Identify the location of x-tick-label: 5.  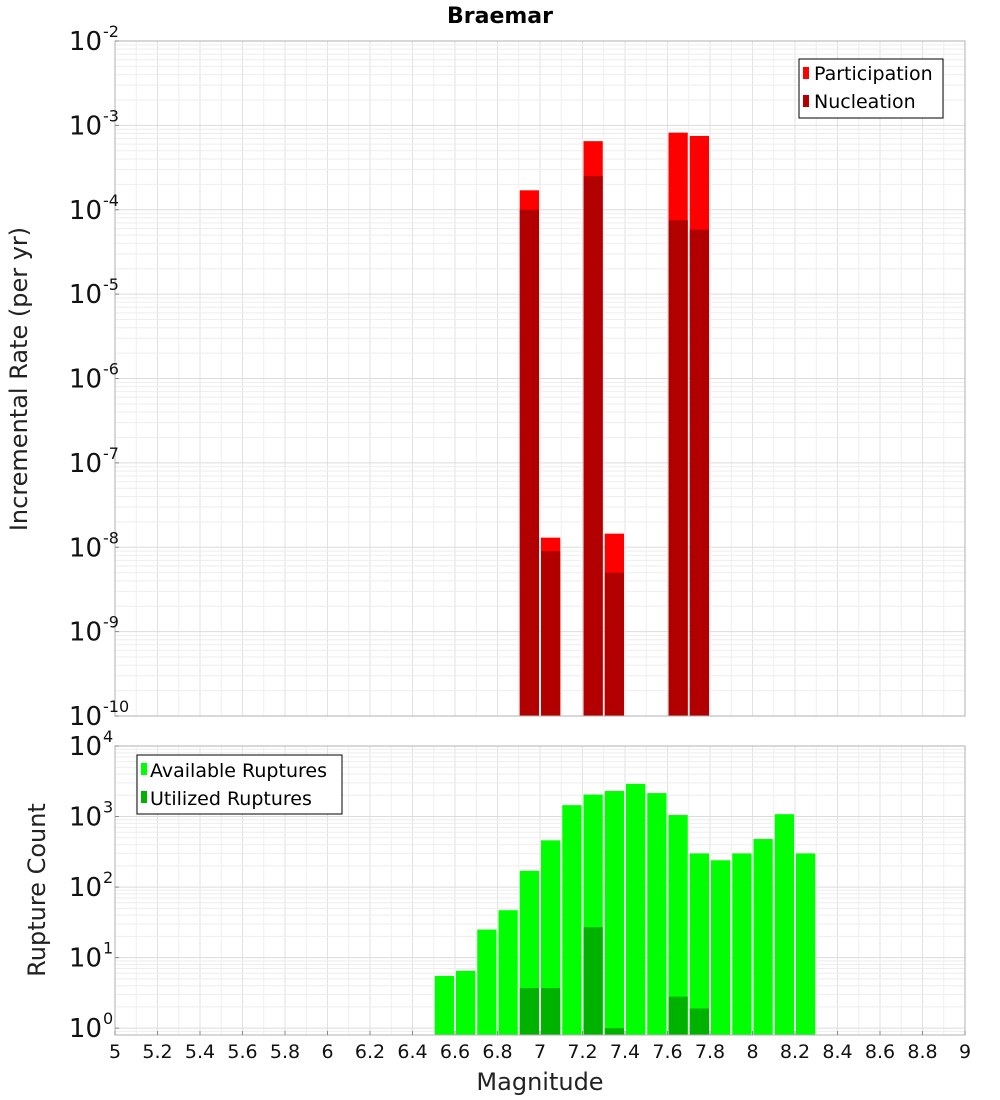
(115, 1052).